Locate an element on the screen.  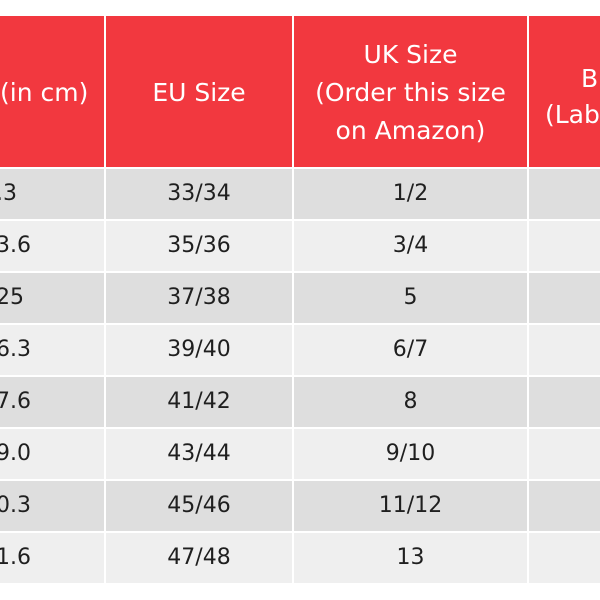
table-cell: 13 is located at coordinates (410, 558).